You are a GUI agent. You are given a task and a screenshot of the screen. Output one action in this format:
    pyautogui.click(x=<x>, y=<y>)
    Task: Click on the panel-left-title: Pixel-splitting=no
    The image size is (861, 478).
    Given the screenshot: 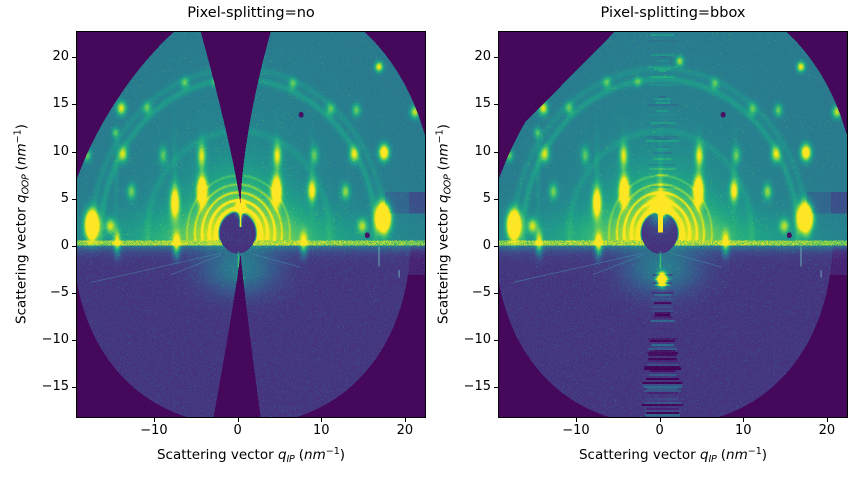 What is the action you would take?
    pyautogui.click(x=251, y=13)
    